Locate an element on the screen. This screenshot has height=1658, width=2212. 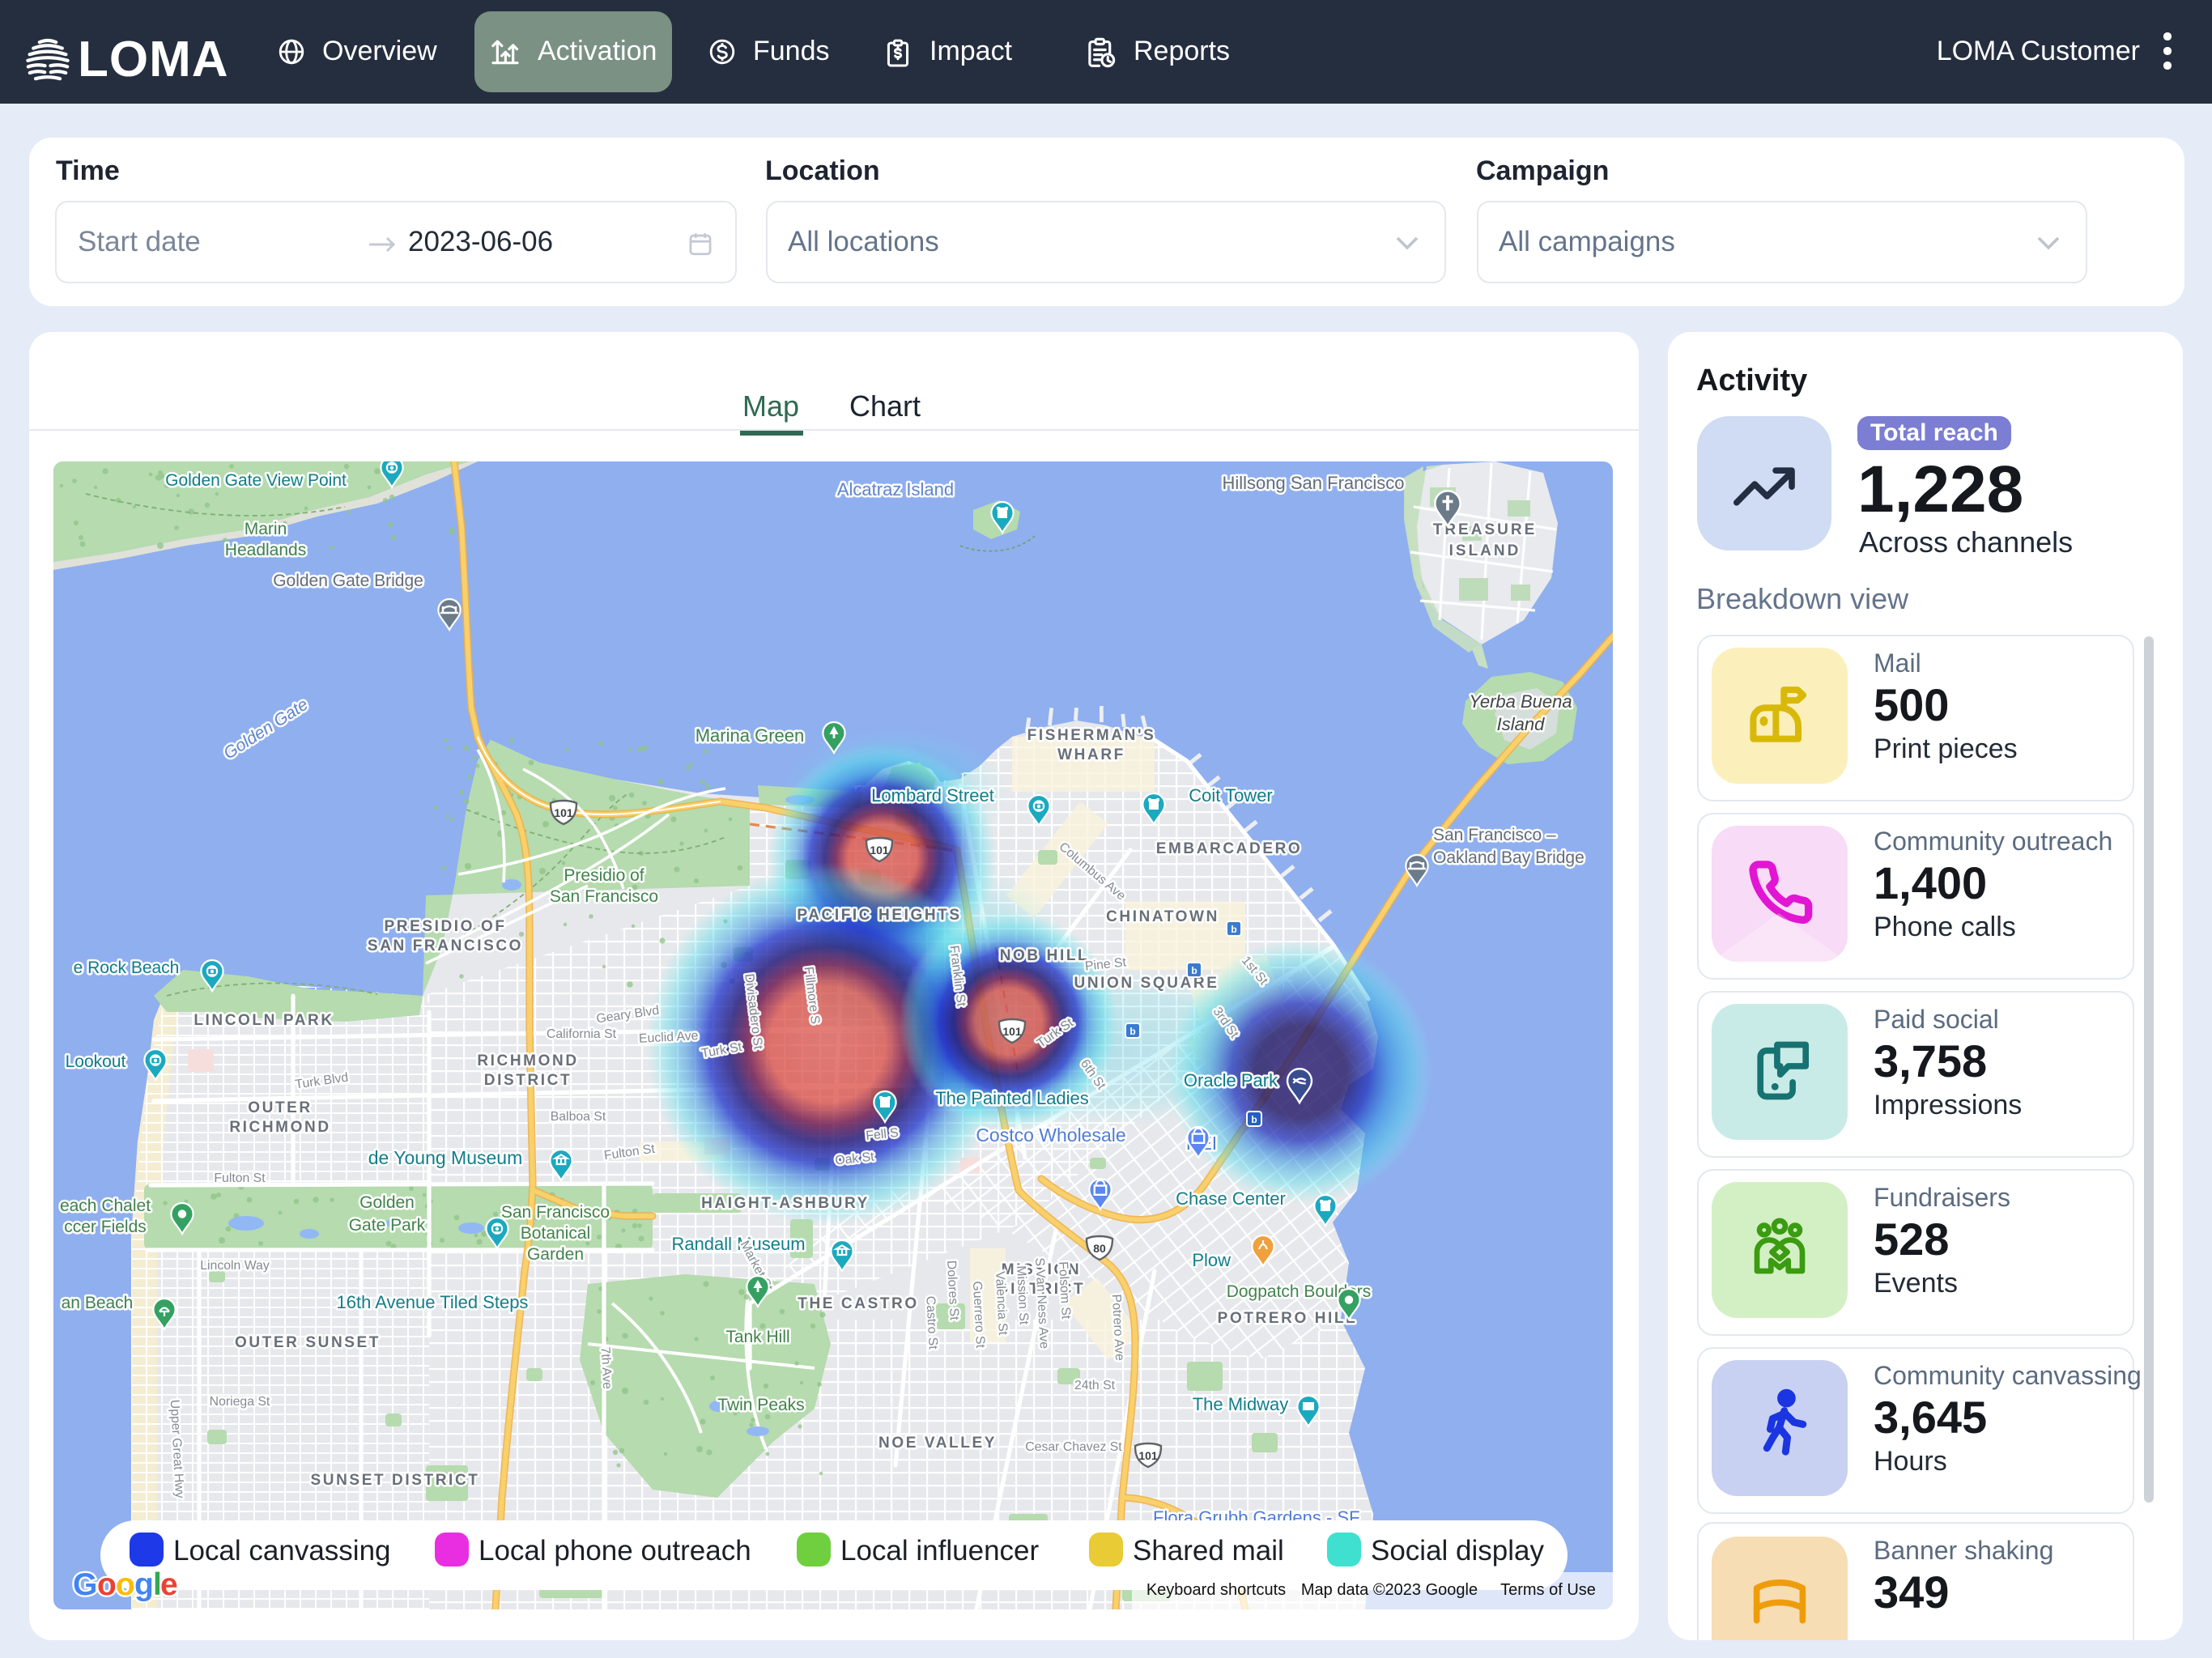
svg-text: MISSION is located at coordinates (1042, 1269).